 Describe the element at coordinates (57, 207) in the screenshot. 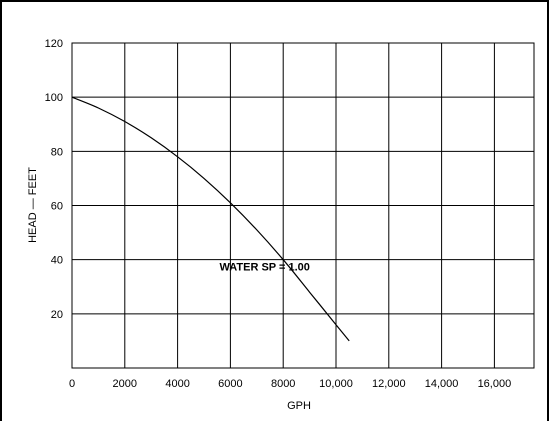

I see `y-tick-label: 60` at that location.